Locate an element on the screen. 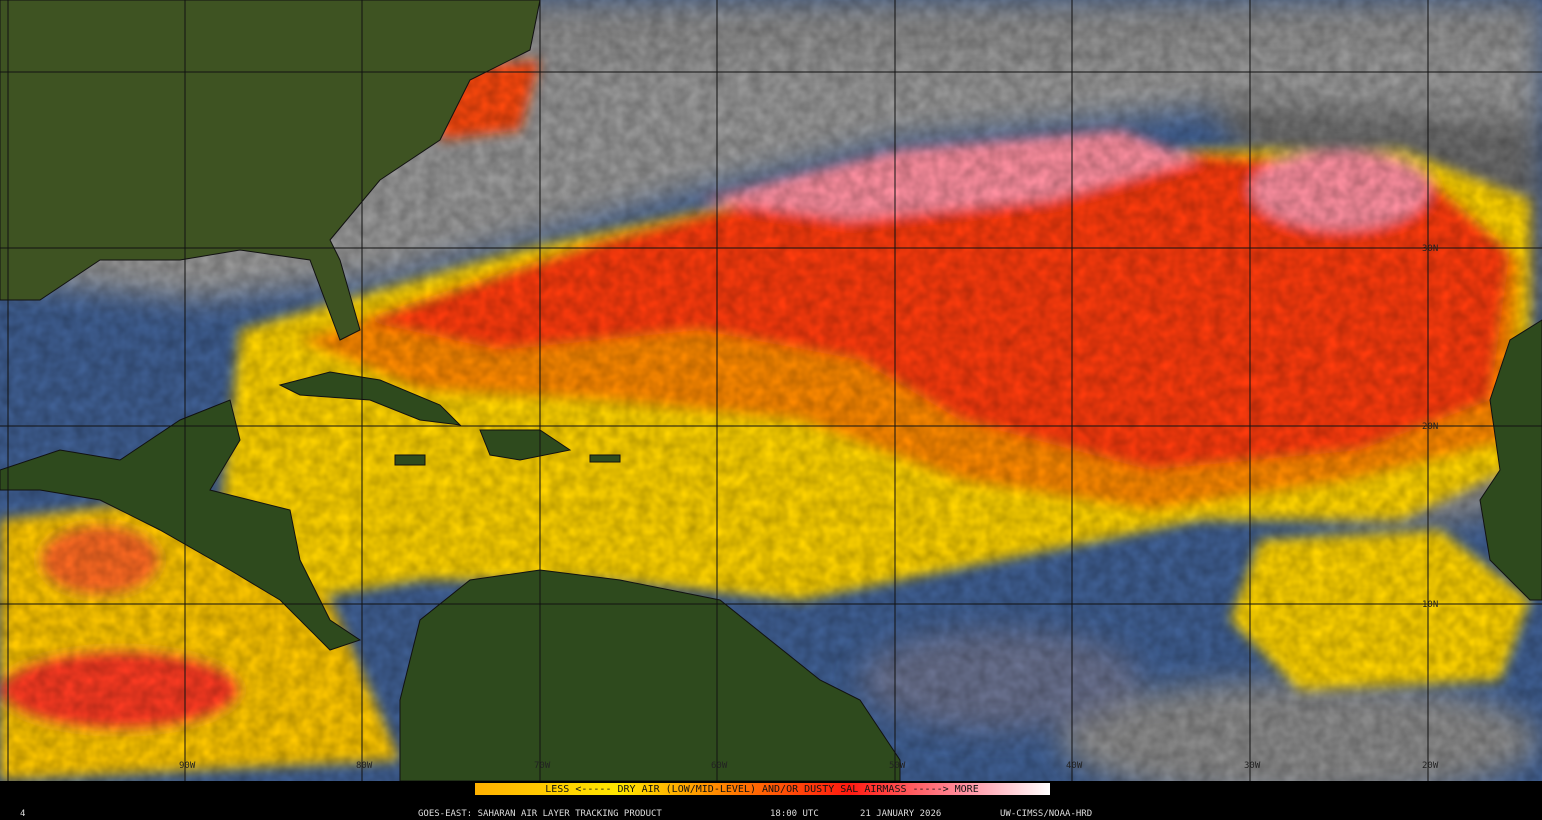  latitude-label: 30N is located at coordinates (1430, 249).